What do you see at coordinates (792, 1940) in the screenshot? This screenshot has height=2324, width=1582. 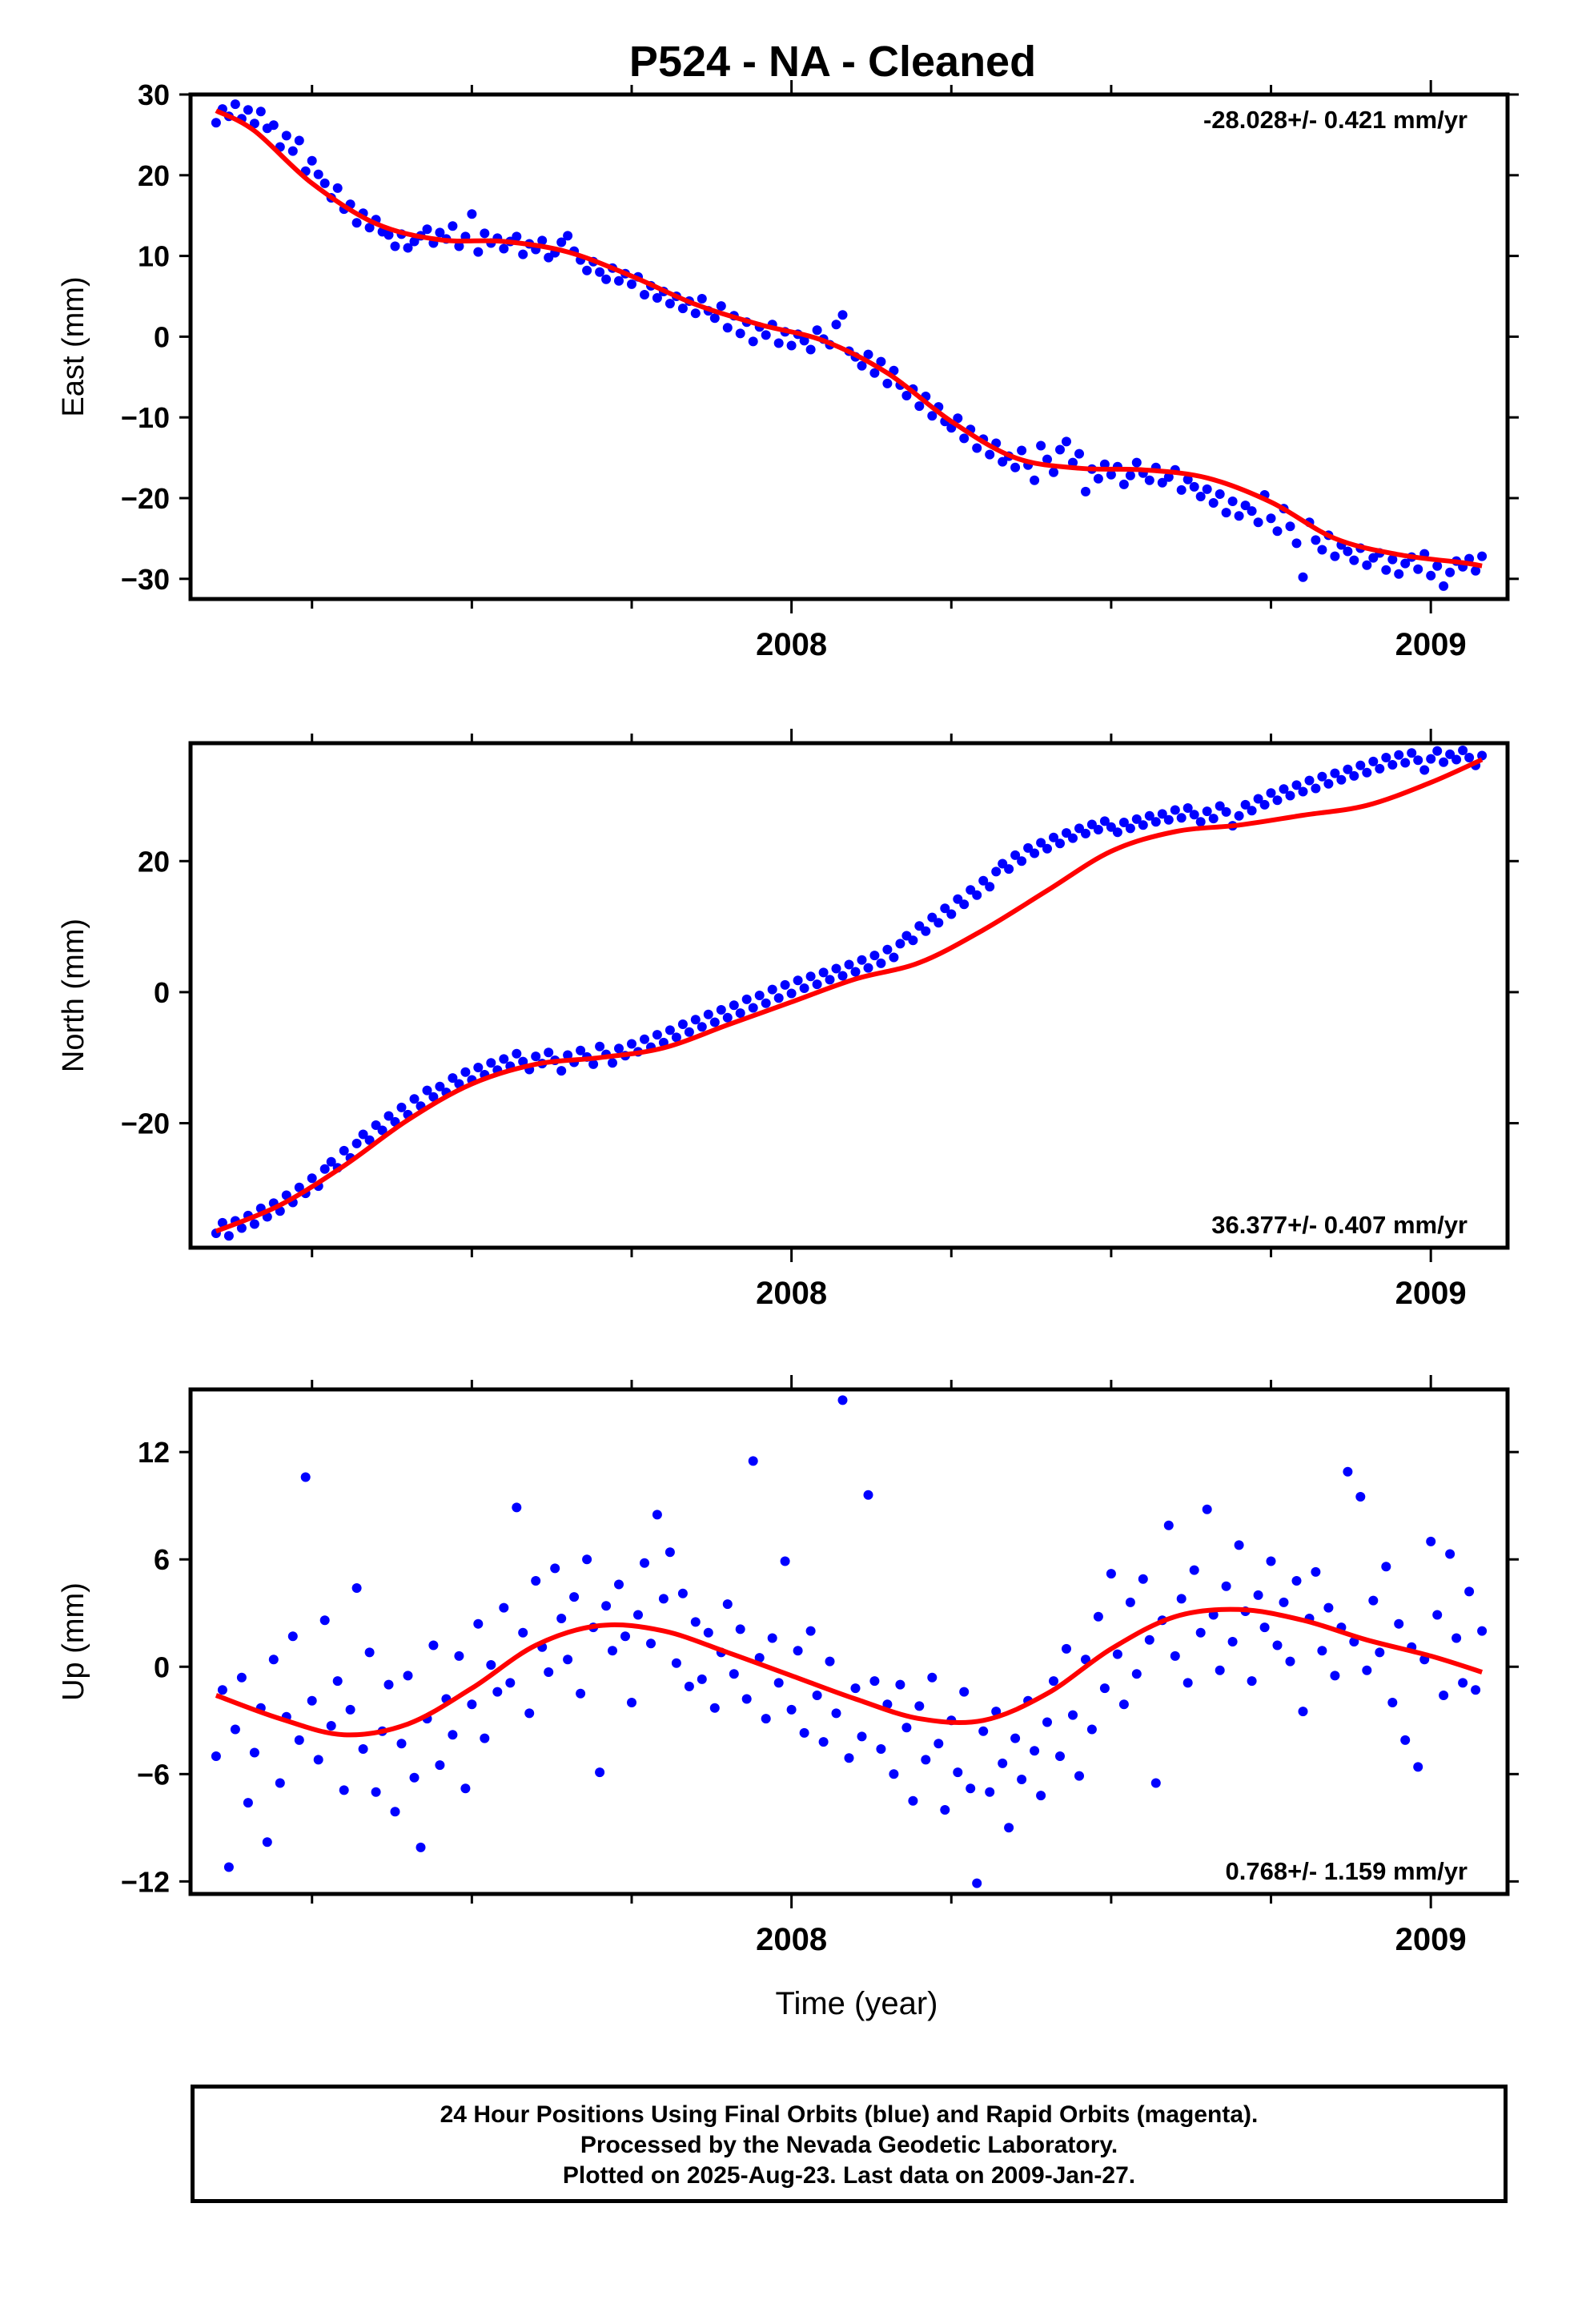 I see `x-tick-label: 2008` at bounding box center [792, 1940].